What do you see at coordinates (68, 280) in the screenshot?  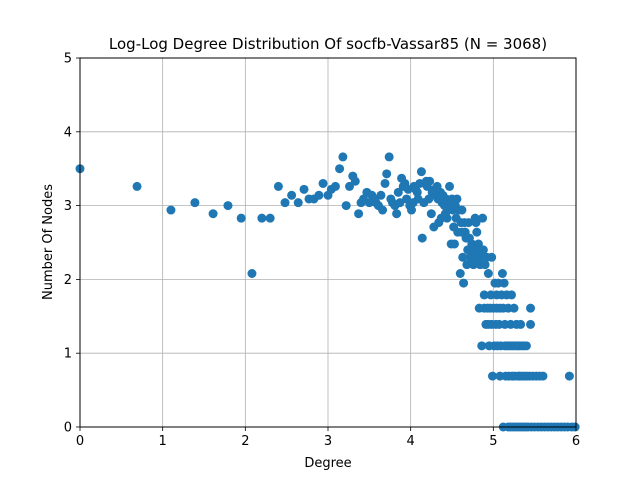 I see `y-tick-label: 2` at bounding box center [68, 280].